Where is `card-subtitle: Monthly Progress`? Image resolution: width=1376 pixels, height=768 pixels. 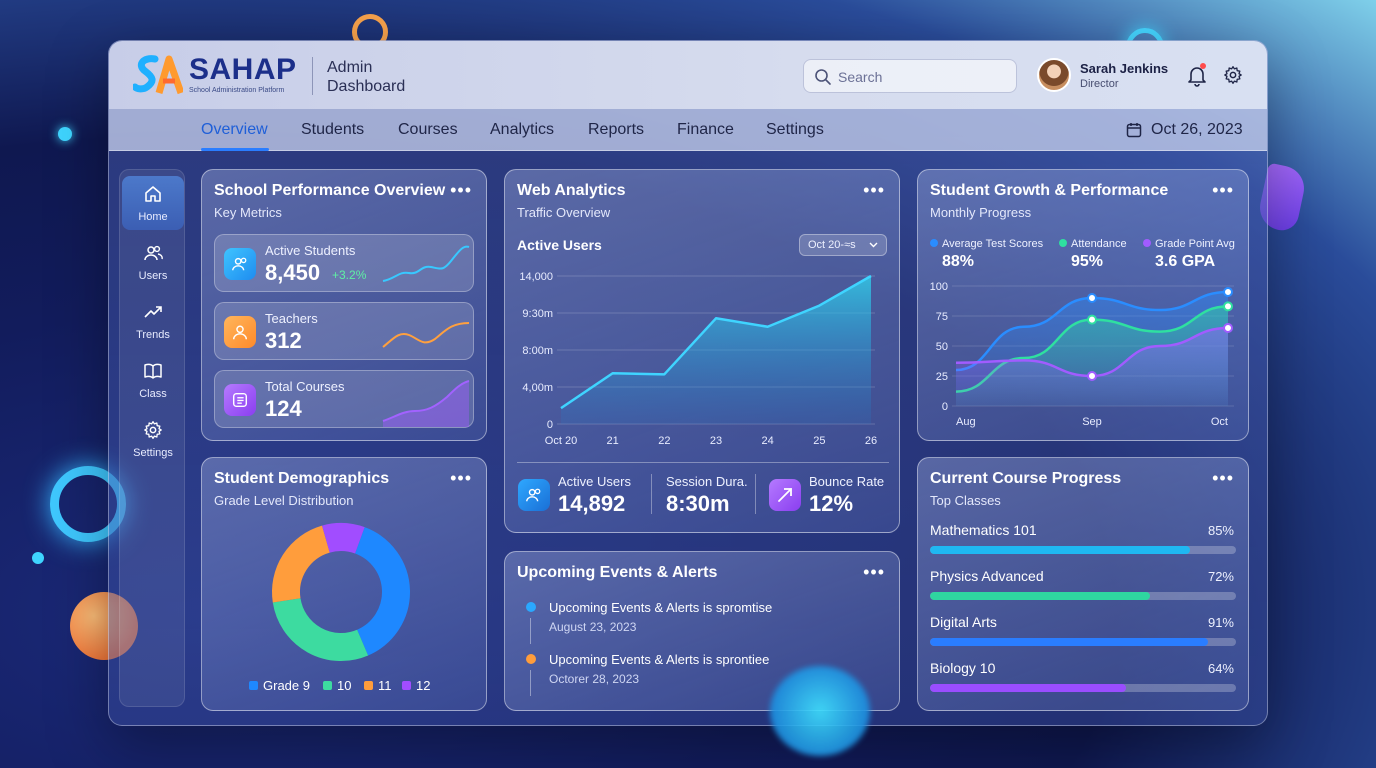 card-subtitle: Monthly Progress is located at coordinates (981, 212).